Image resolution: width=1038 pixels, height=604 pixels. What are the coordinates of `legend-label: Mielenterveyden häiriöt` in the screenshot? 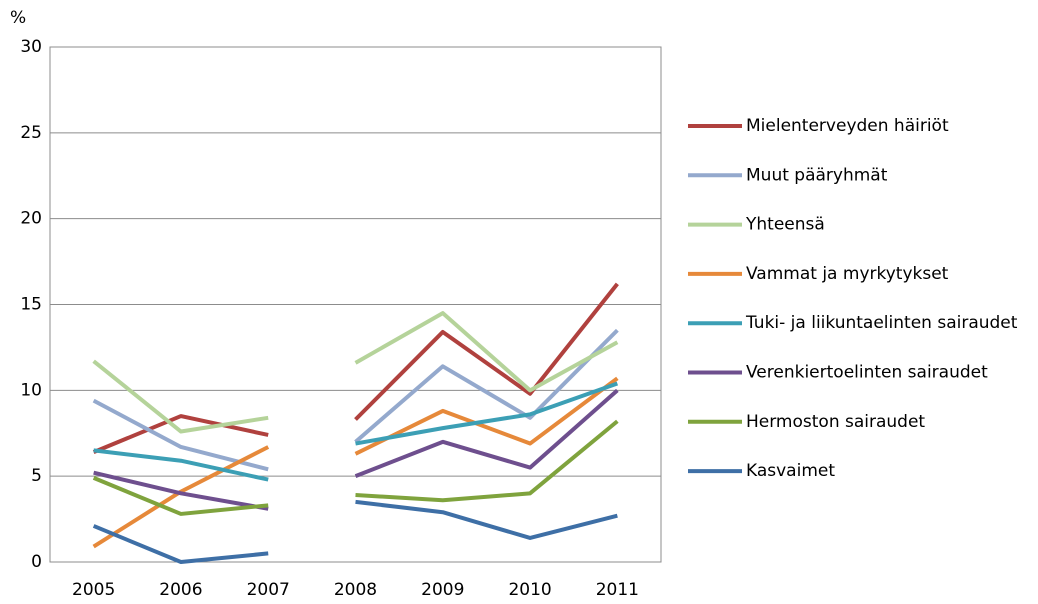 It's located at (847, 126).